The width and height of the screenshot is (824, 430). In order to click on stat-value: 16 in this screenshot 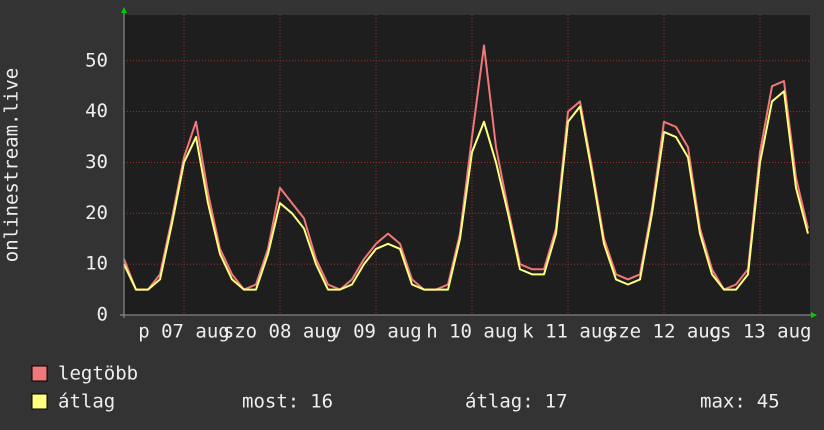, I will do `click(321, 402)`.